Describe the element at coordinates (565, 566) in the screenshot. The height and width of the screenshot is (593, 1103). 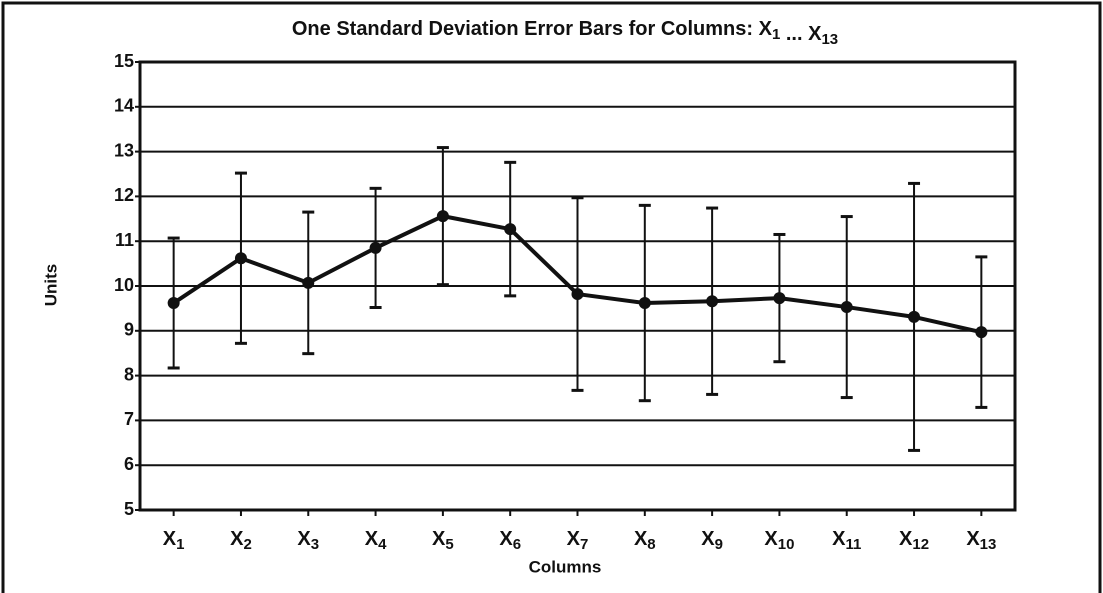
I see `x-axis-label: Columns` at that location.